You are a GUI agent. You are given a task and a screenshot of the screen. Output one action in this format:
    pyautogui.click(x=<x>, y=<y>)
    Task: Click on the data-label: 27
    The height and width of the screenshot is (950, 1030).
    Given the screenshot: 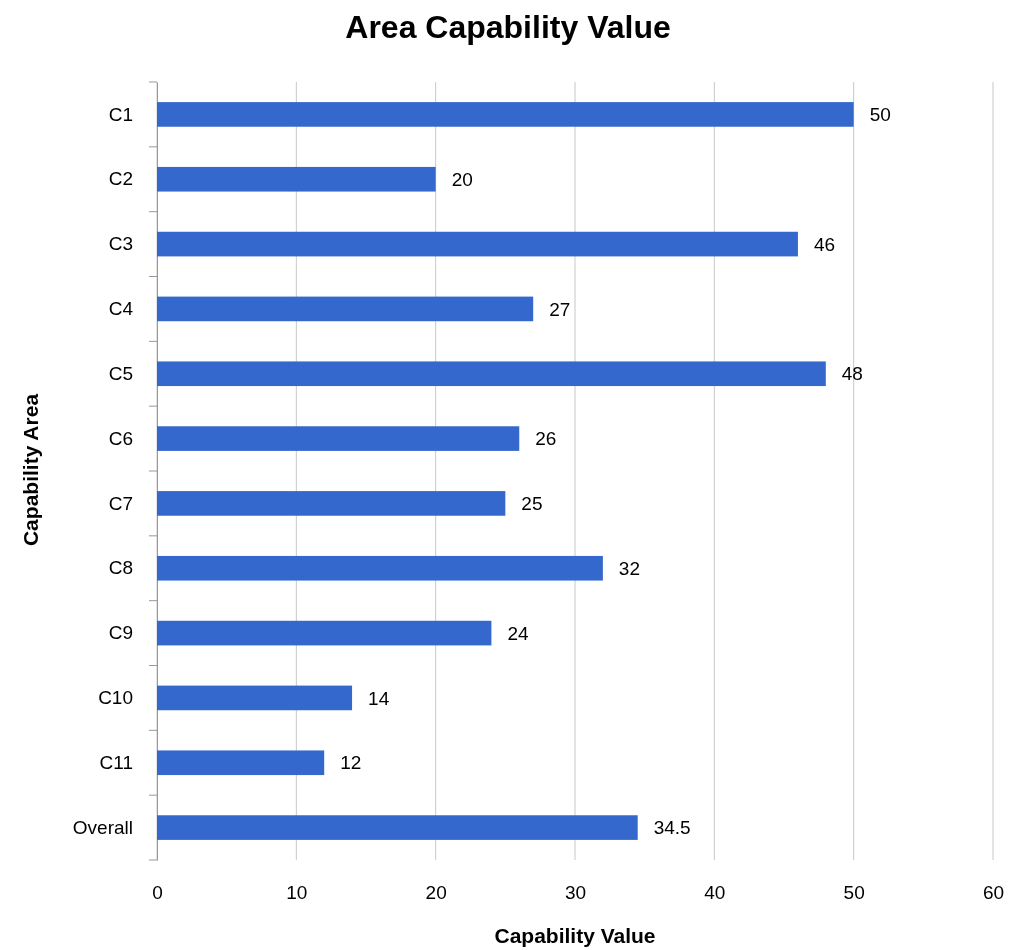 What is the action you would take?
    pyautogui.click(x=560, y=309)
    